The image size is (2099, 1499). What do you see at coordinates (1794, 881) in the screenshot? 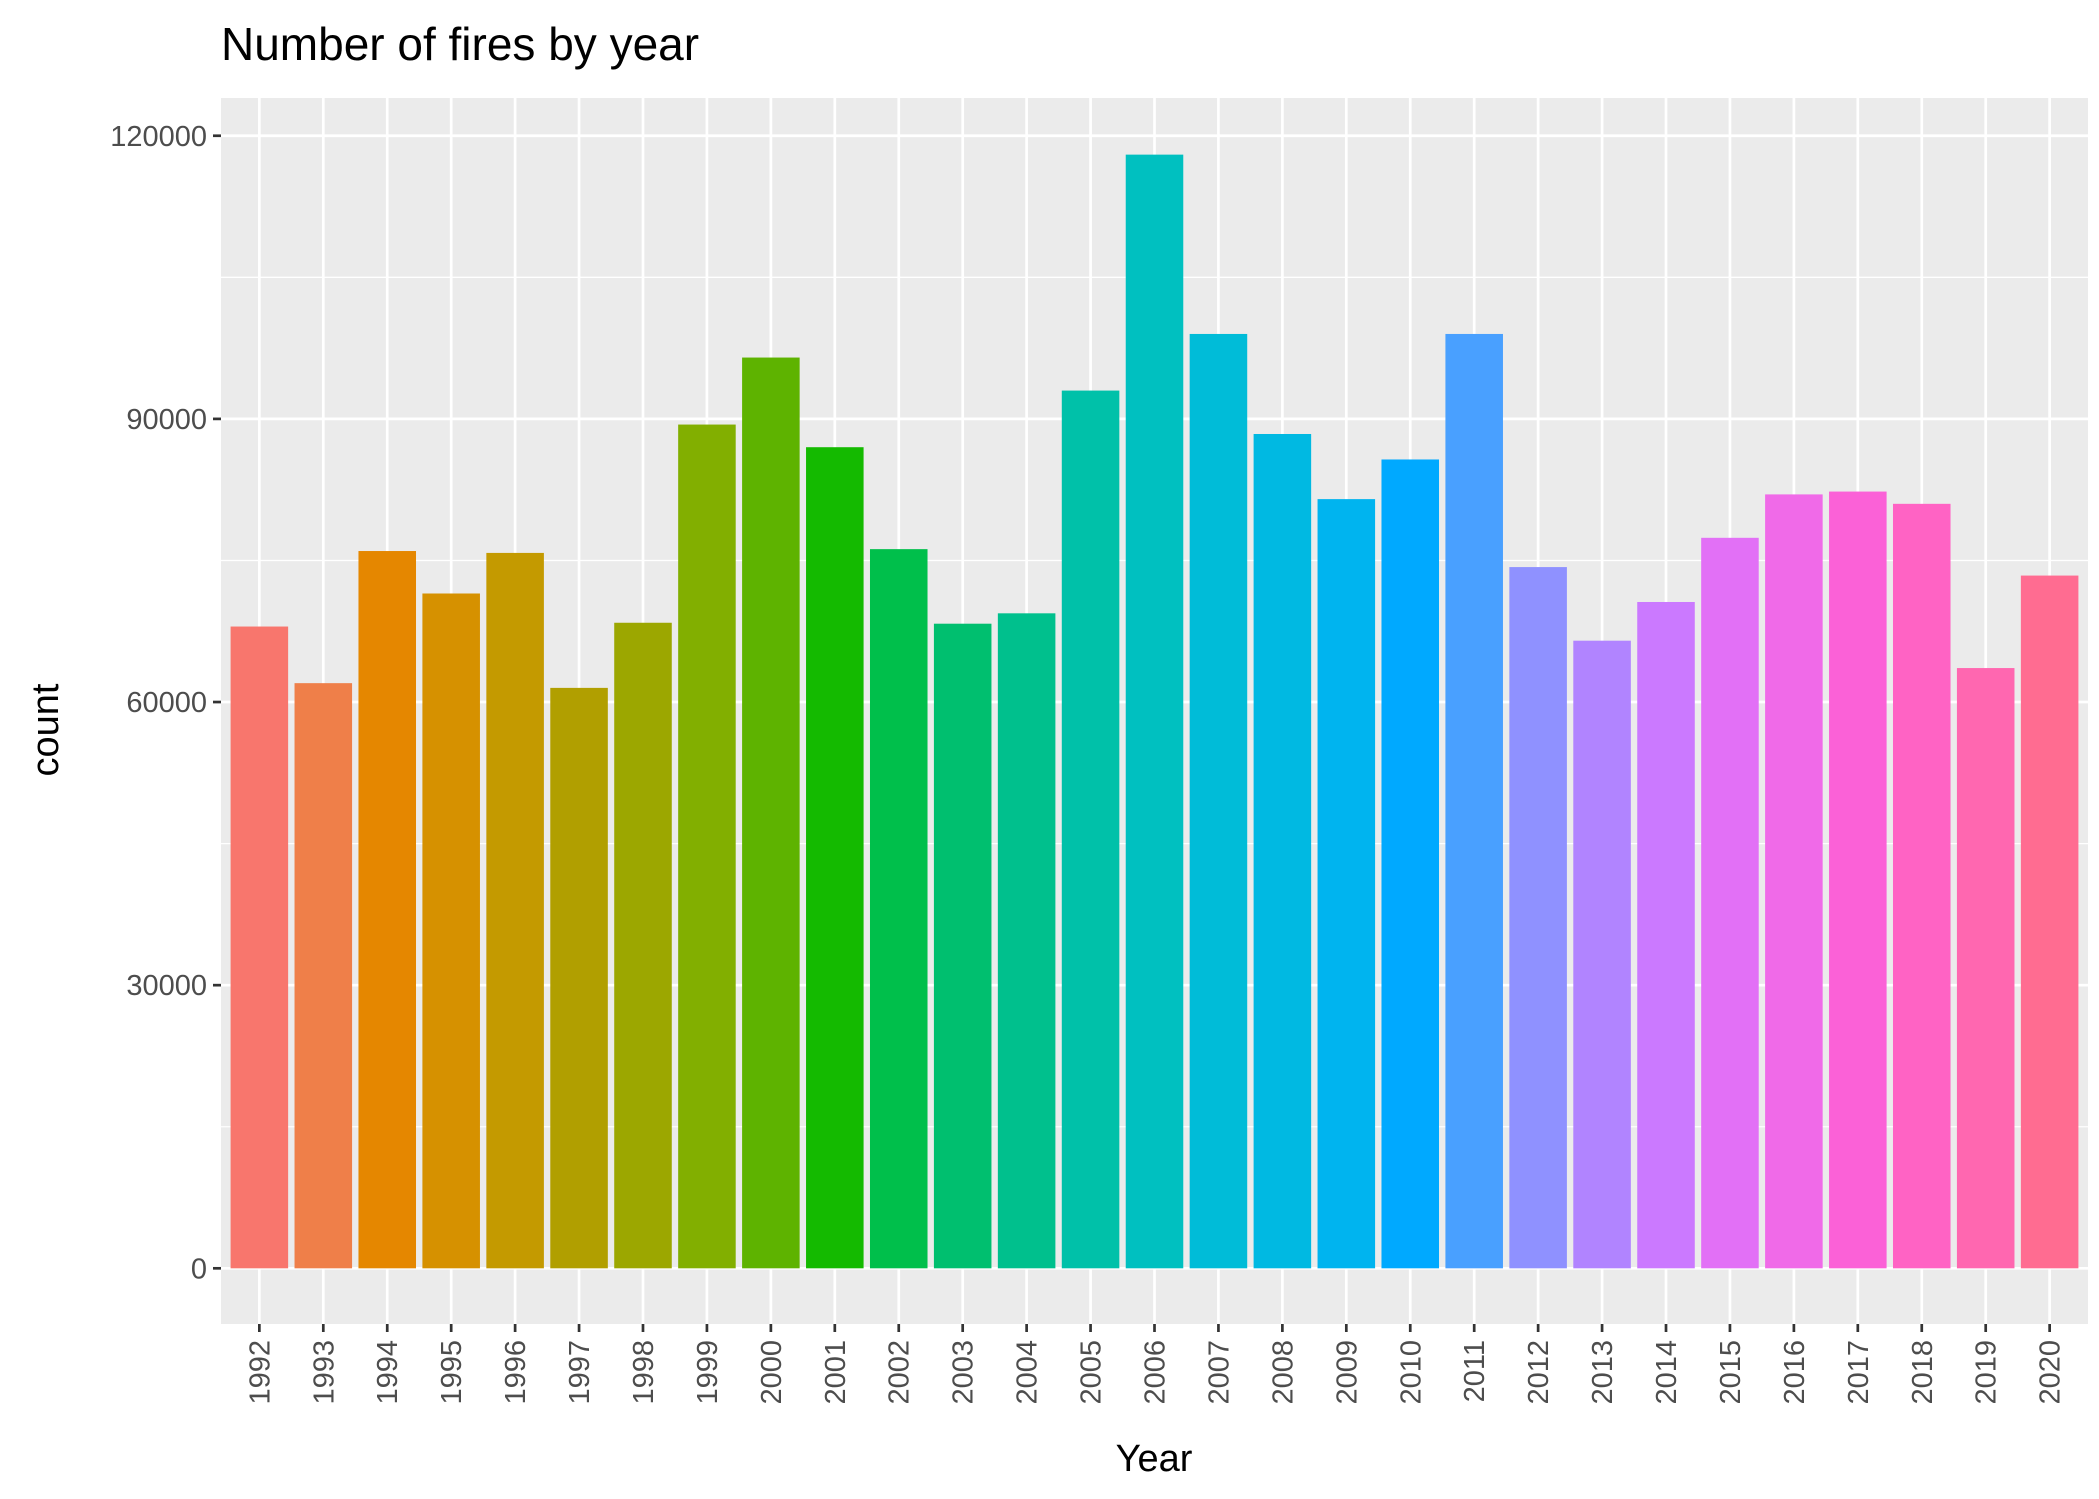
I see `bar-2016` at bounding box center [1794, 881].